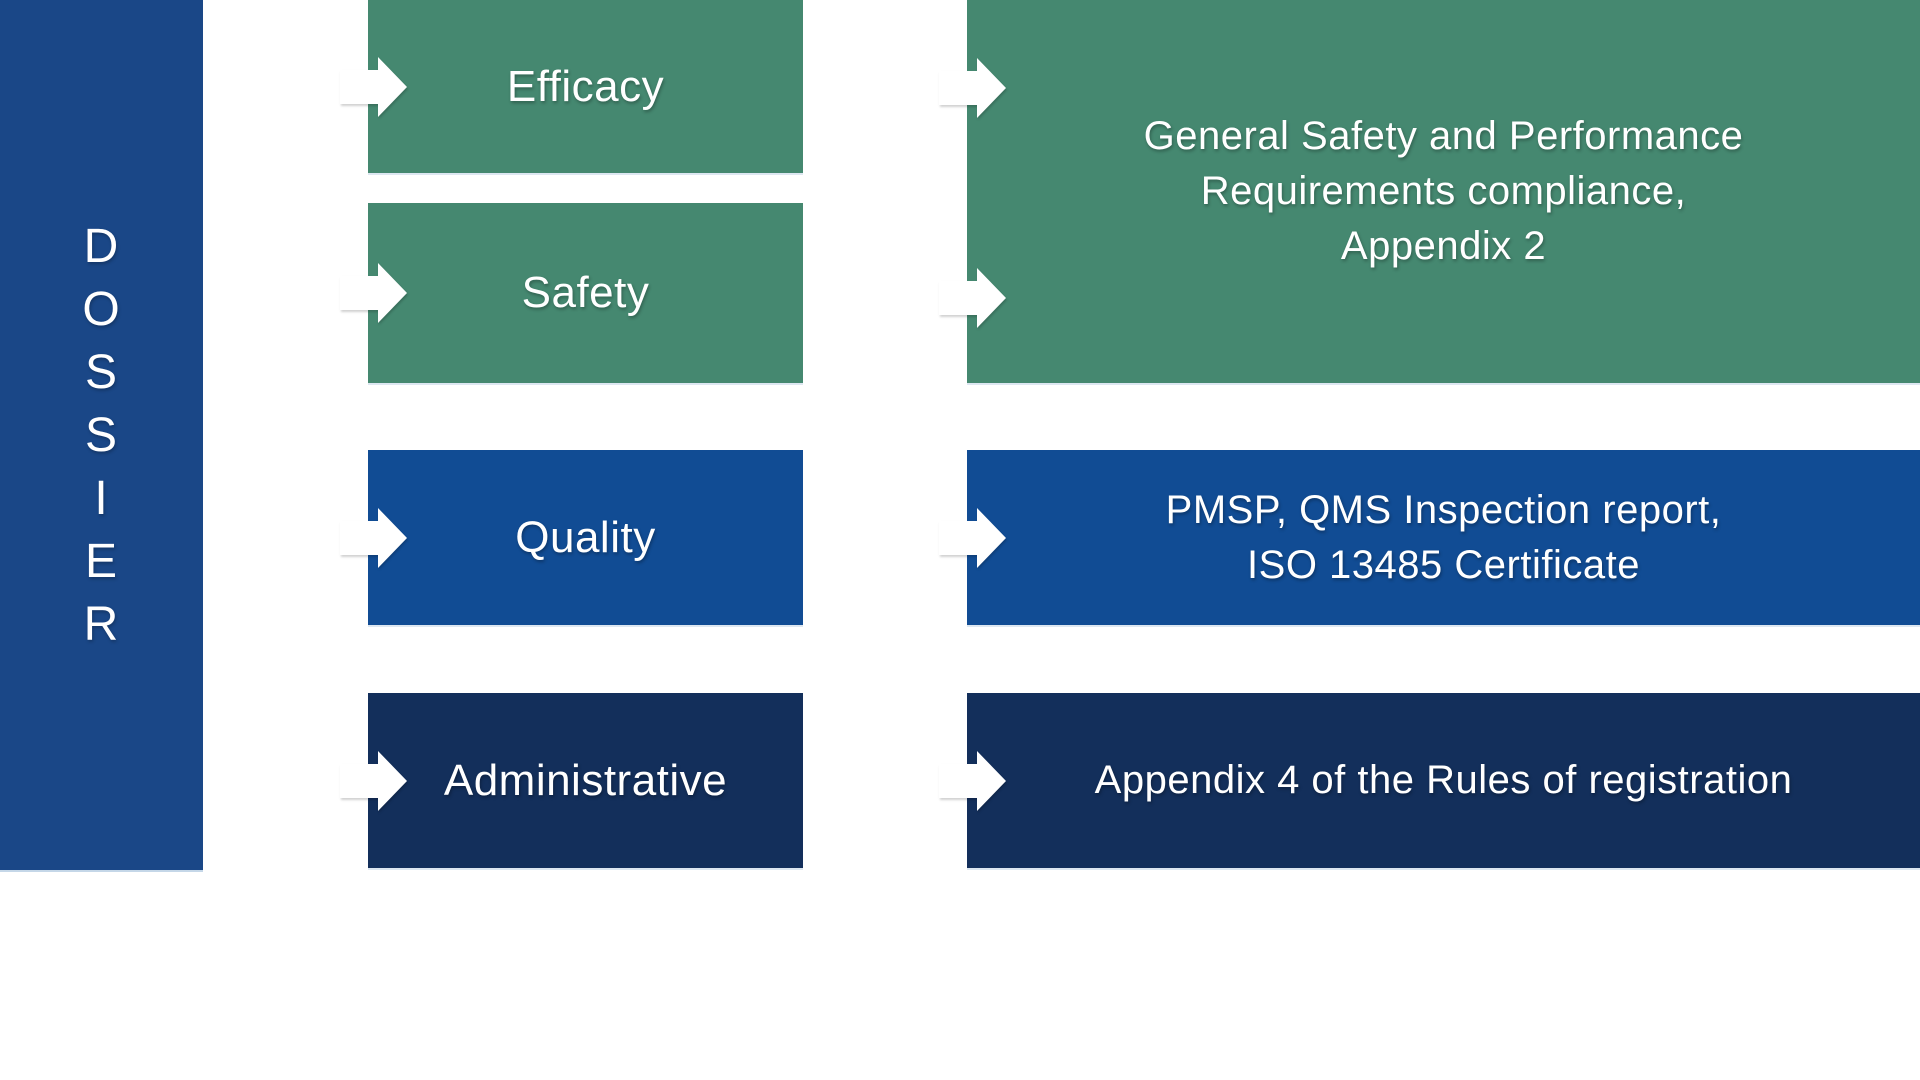 The image size is (1920, 1080). What do you see at coordinates (101, 498) in the screenshot?
I see `dossier-letter: I` at bounding box center [101, 498].